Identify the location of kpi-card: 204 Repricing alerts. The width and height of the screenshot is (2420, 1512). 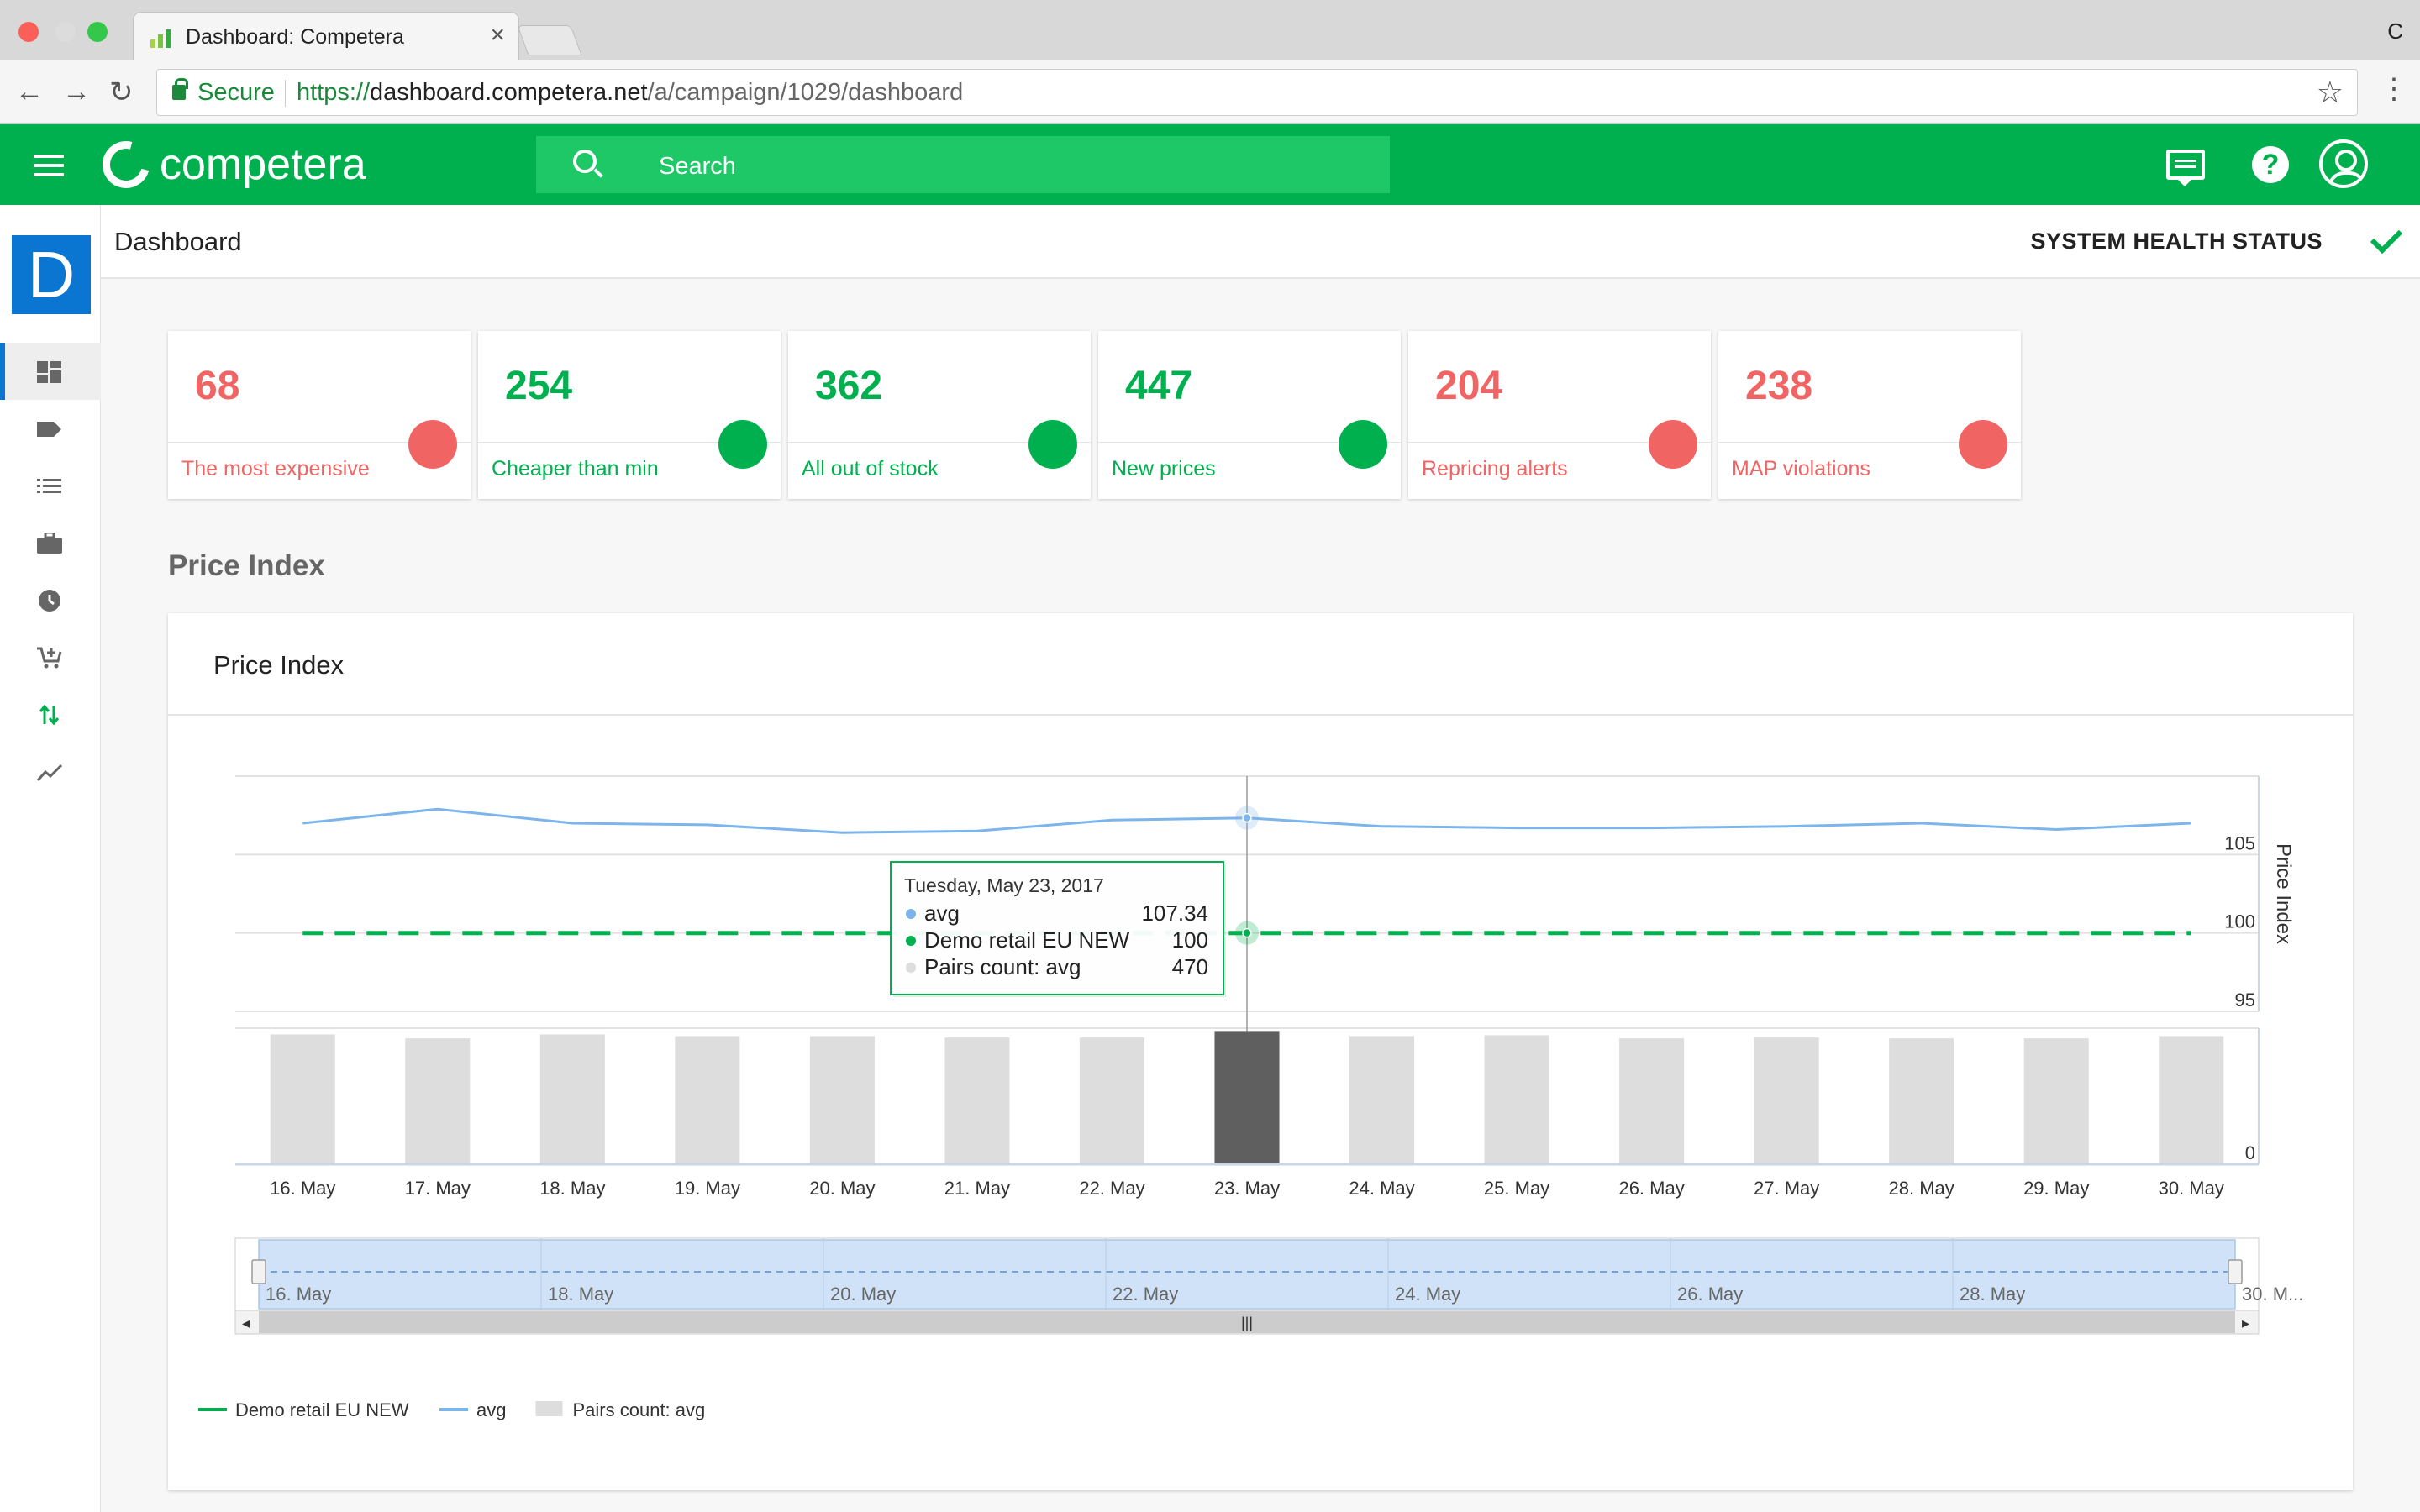
(1559, 415).